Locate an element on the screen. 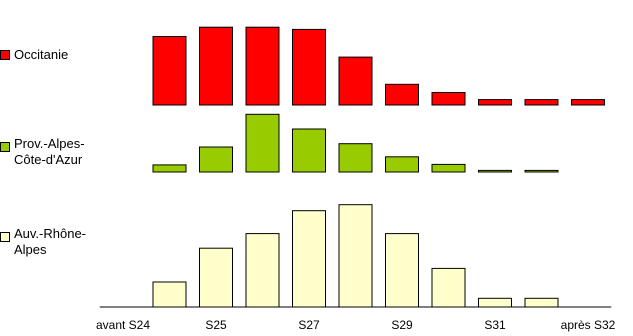 The width and height of the screenshot is (633, 336). legend-ara: Auv.-Rhône- Alpes is located at coordinates (43, 242).